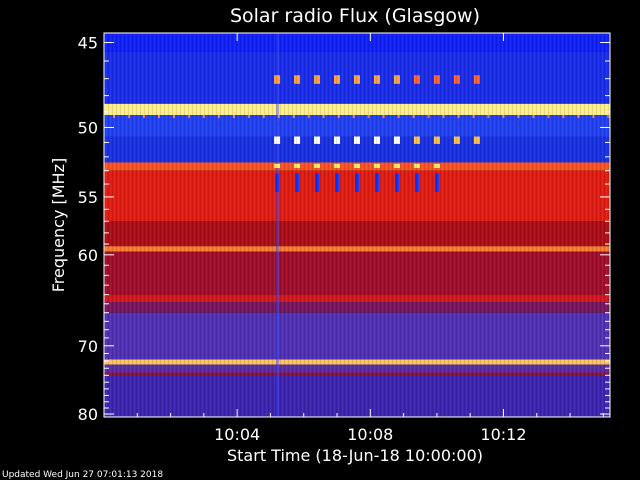  Describe the element at coordinates (370, 434) in the screenshot. I see `x-tick-label: 10:08` at that location.